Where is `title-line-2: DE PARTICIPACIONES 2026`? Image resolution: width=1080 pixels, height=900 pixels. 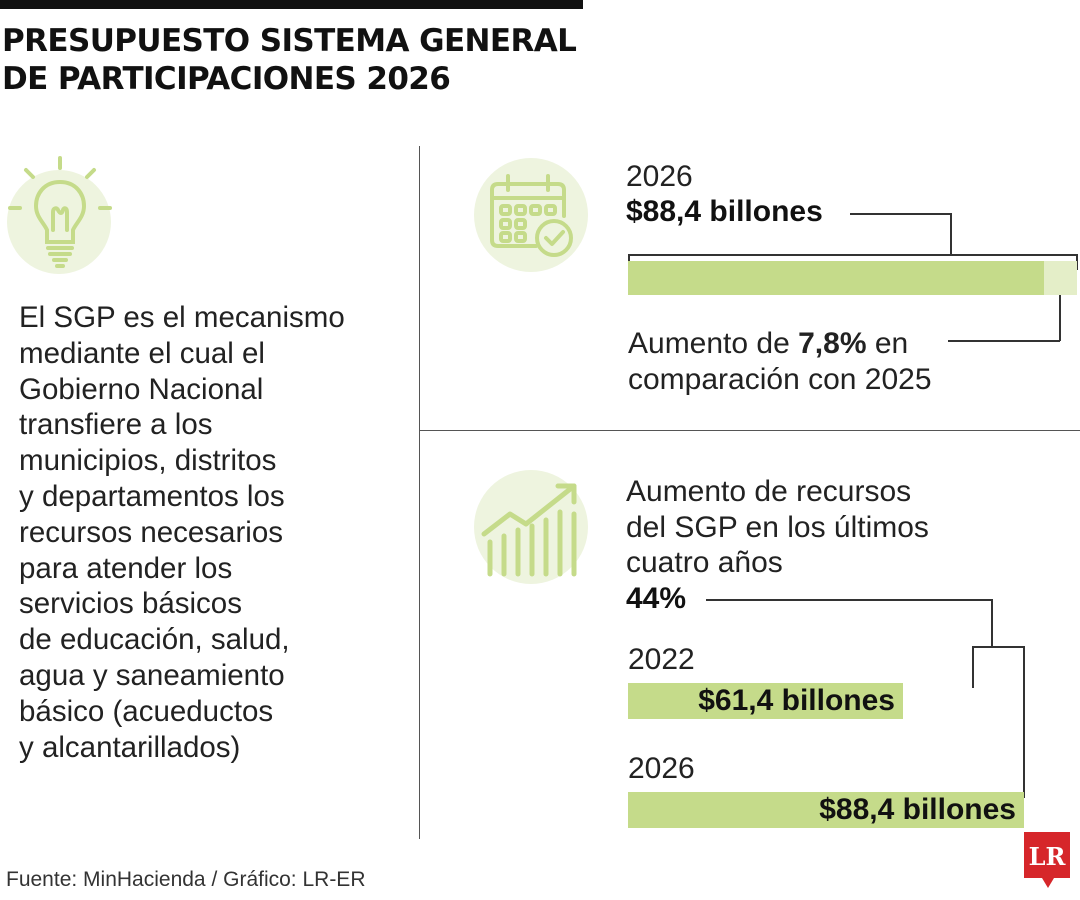 title-line-2: DE PARTICIPACIONES 2026 is located at coordinates (226, 79).